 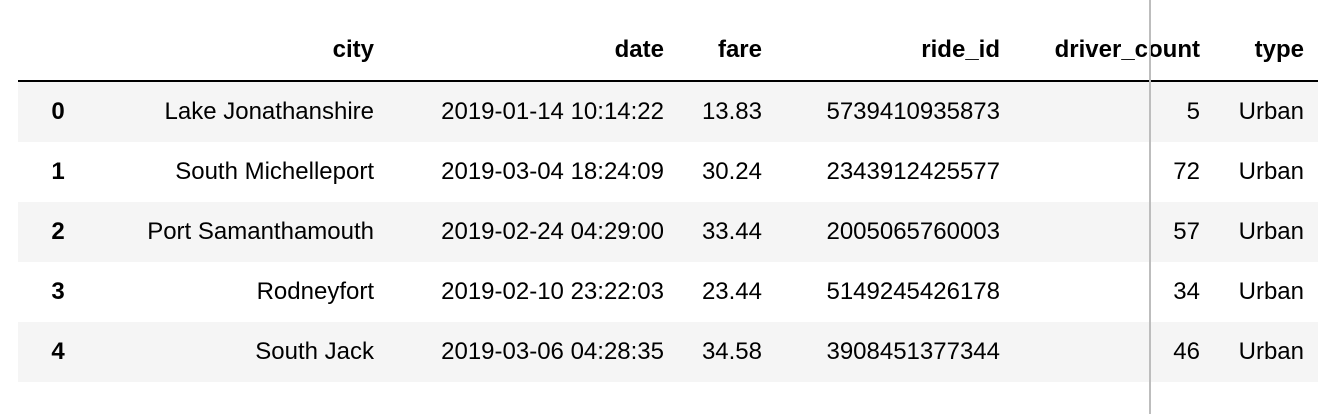 What do you see at coordinates (913, 351) in the screenshot?
I see `cell-ride-id: 3908451377344` at bounding box center [913, 351].